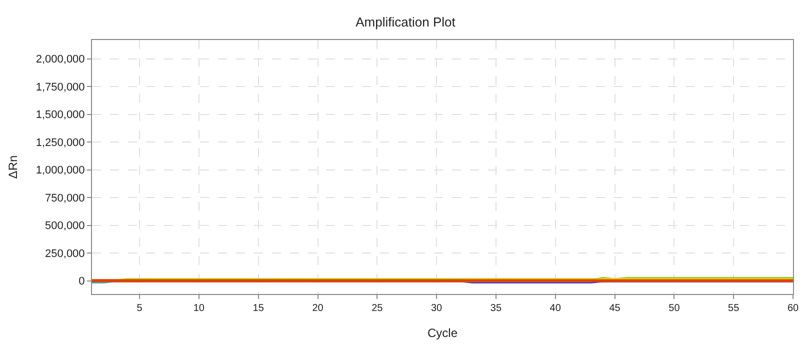 Image resolution: width=811 pixels, height=349 pixels. What do you see at coordinates (674, 308) in the screenshot?
I see `x-tick-label: 50` at bounding box center [674, 308].